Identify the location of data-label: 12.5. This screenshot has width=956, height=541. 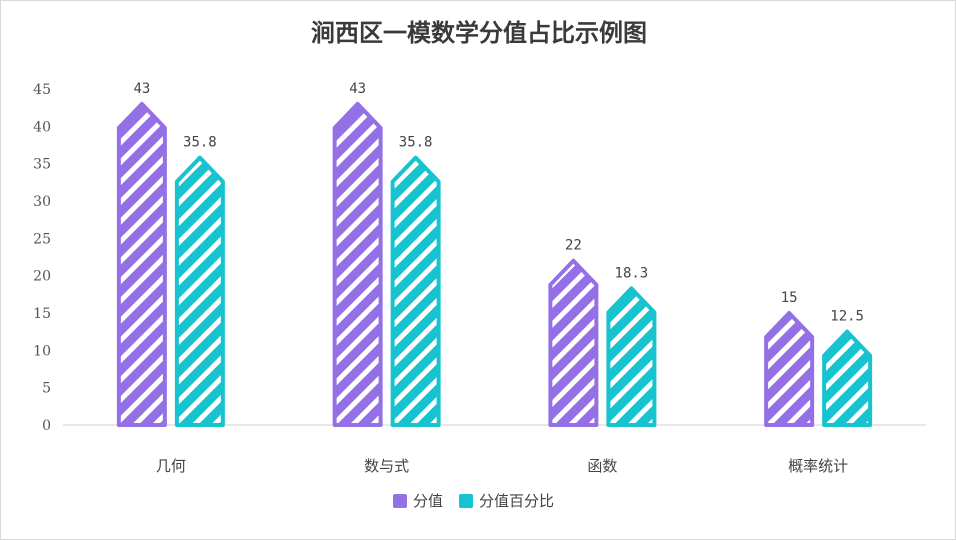
(847, 317).